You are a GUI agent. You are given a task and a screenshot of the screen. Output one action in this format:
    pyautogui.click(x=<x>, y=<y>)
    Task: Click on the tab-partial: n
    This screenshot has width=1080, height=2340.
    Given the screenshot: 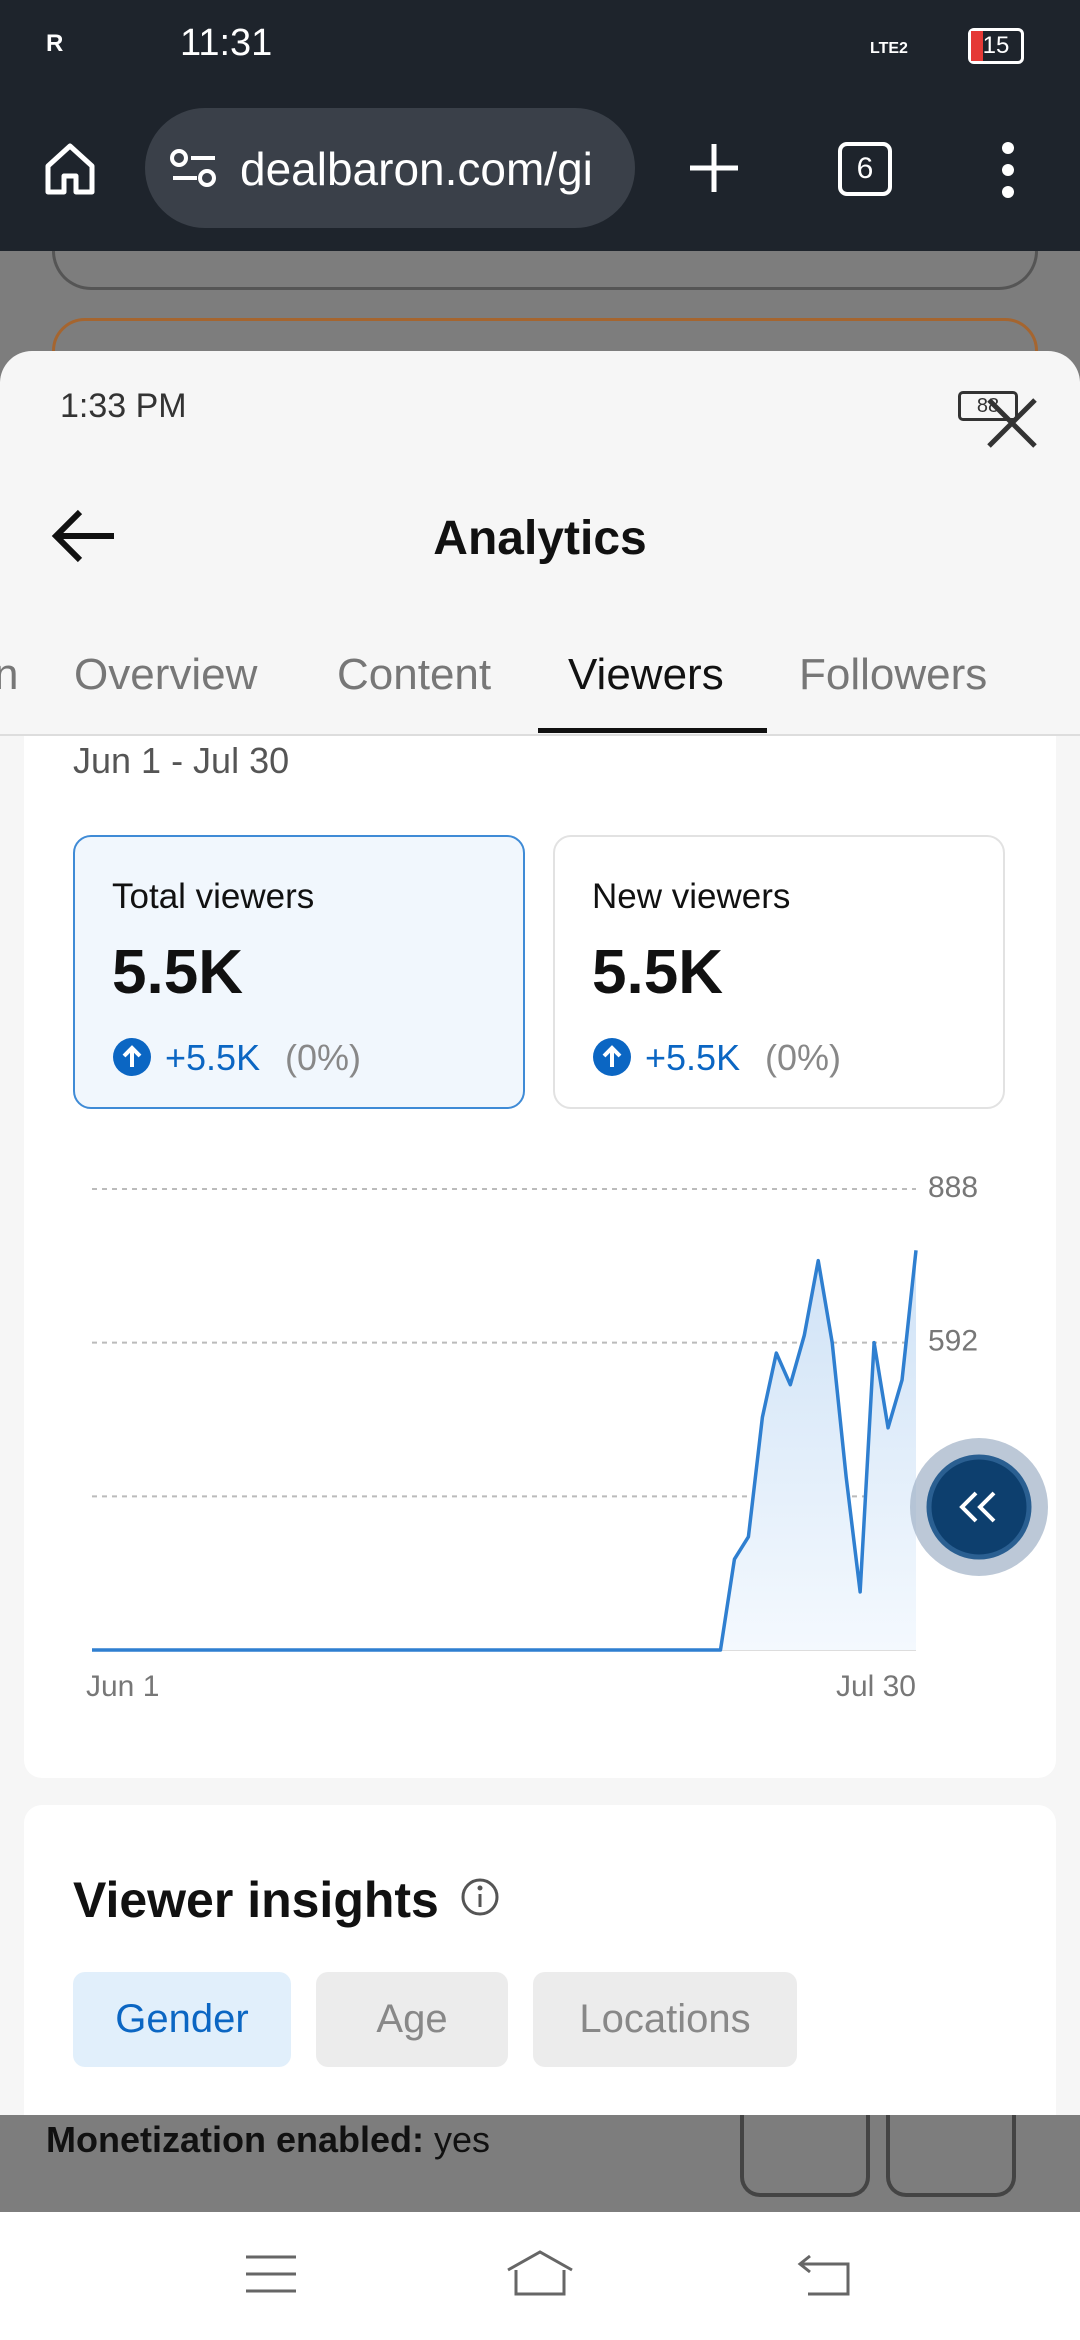 What is the action you would take?
    pyautogui.click(x=9, y=674)
    